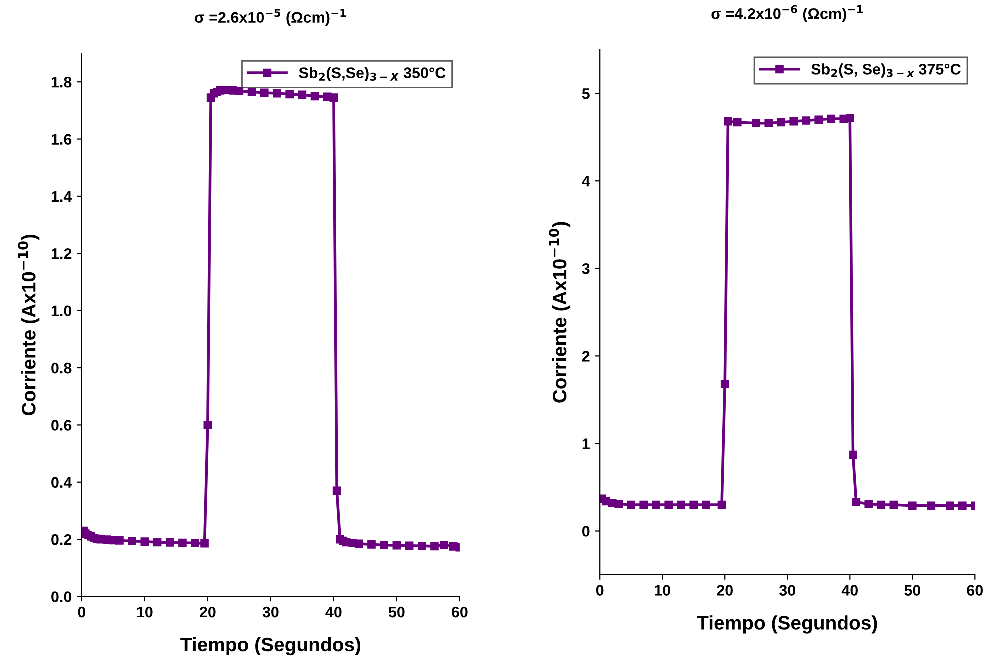  Describe the element at coordinates (270, 17) in the screenshot. I see `chart-title: σ =2.6x10$^{−5}$ (Ωcm)$^{−1}$` at that location.